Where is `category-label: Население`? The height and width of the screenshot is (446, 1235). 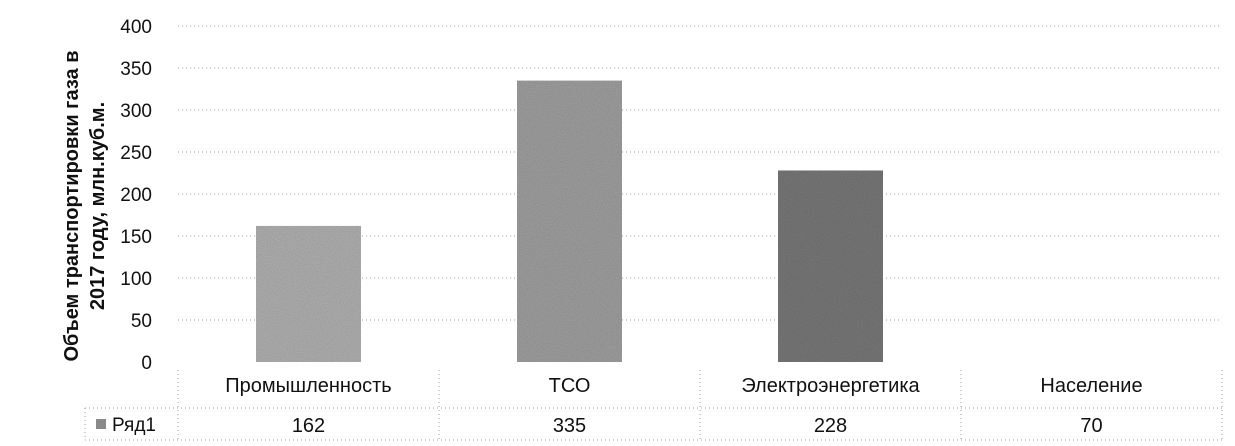
category-label: Население is located at coordinates (1091, 386).